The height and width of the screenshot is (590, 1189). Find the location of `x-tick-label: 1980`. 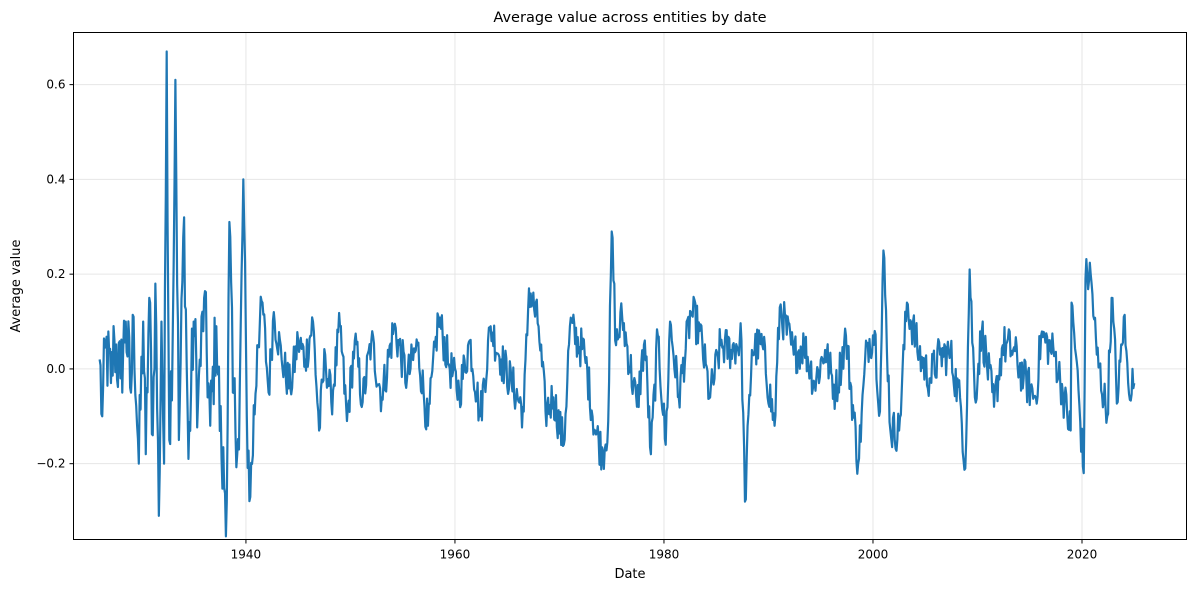

x-tick-label: 1980 is located at coordinates (664, 555).